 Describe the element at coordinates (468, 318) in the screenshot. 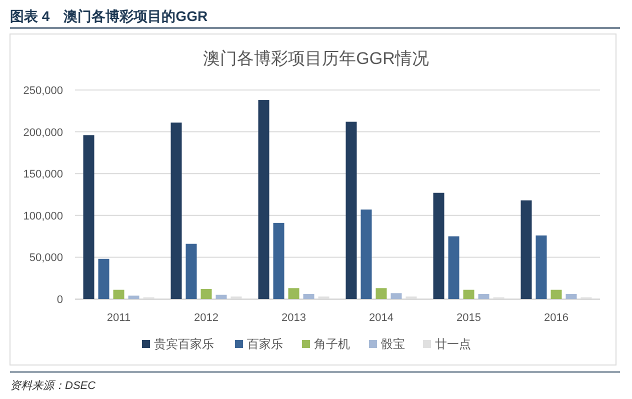

I see `x-tick-label: 2015` at that location.